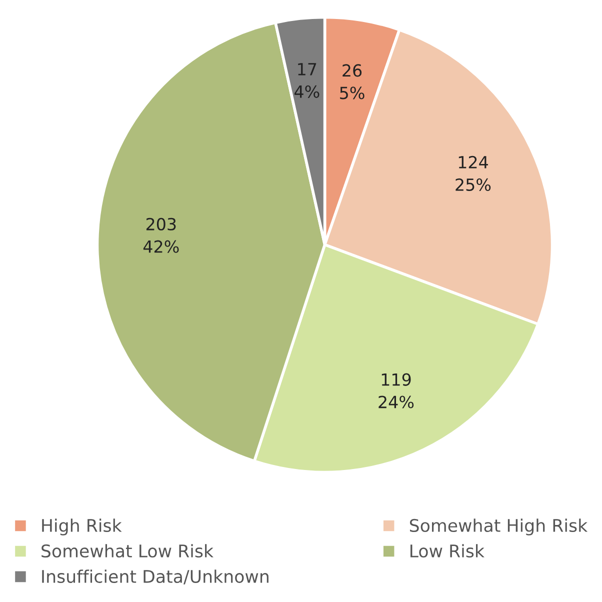 The image size is (602, 602). Describe the element at coordinates (307, 80) in the screenshot. I see `data-label: 17 4%` at that location.